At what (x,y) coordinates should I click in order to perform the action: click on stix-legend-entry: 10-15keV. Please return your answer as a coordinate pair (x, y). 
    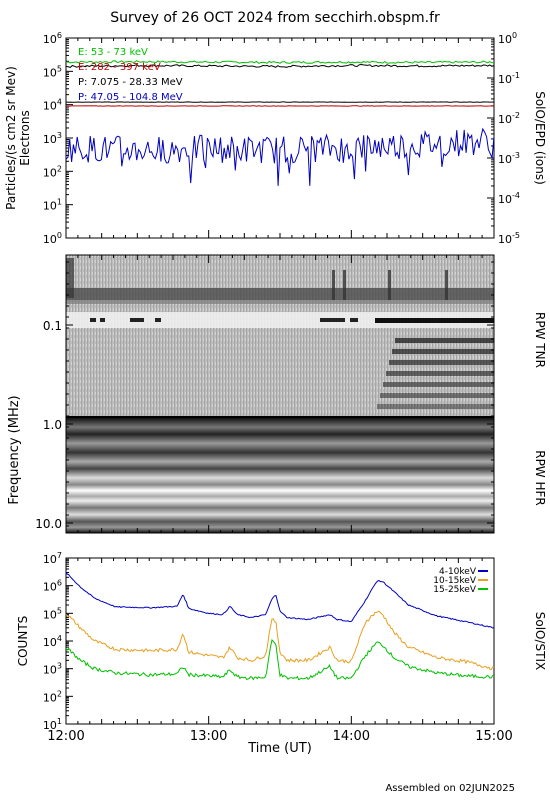
    Looking at the image, I should click on (455, 581).